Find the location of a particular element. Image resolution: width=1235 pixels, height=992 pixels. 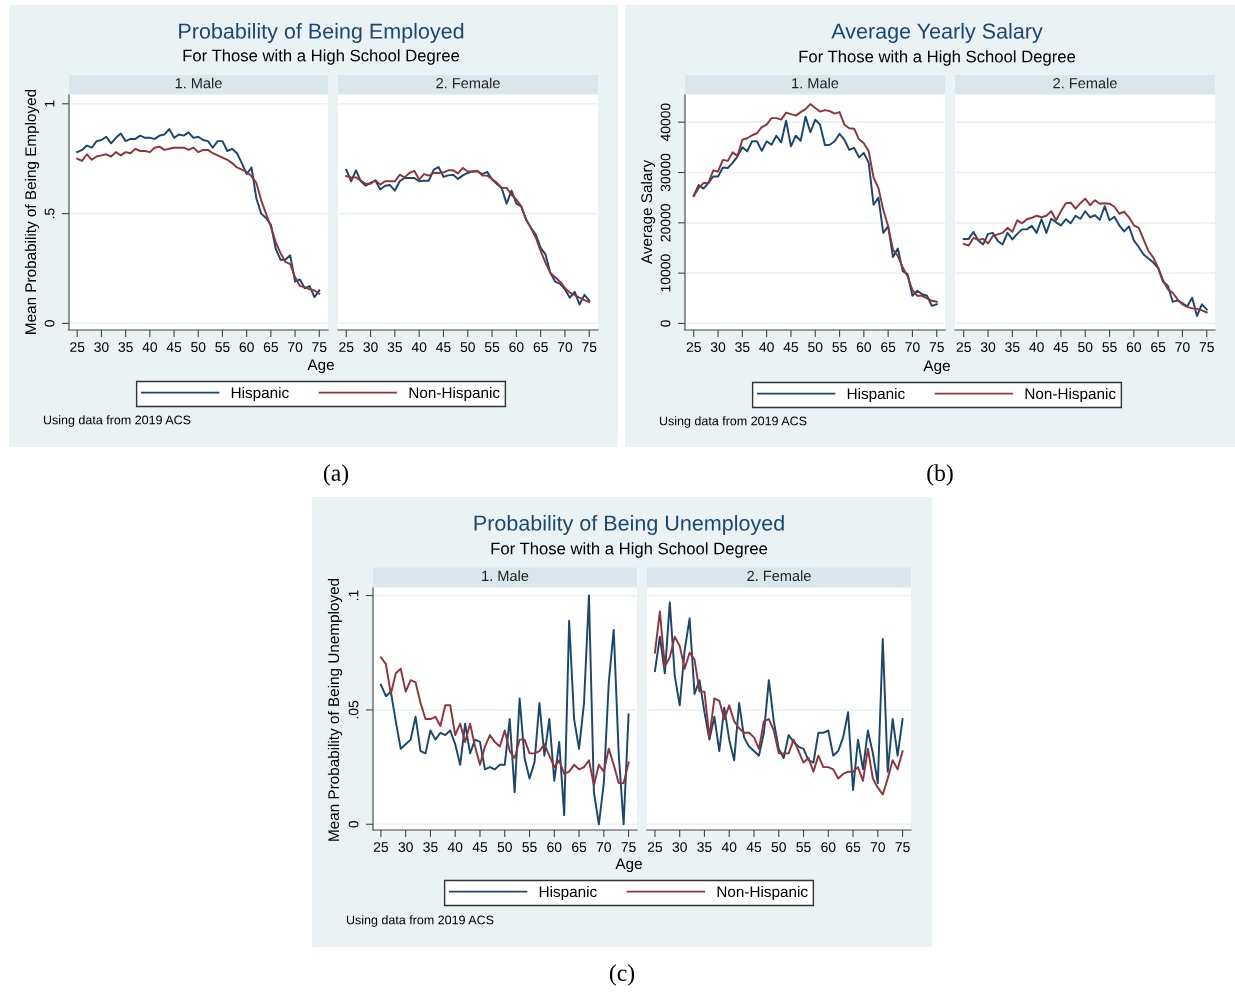

y-tick-label: 40000 is located at coordinates (665, 122).